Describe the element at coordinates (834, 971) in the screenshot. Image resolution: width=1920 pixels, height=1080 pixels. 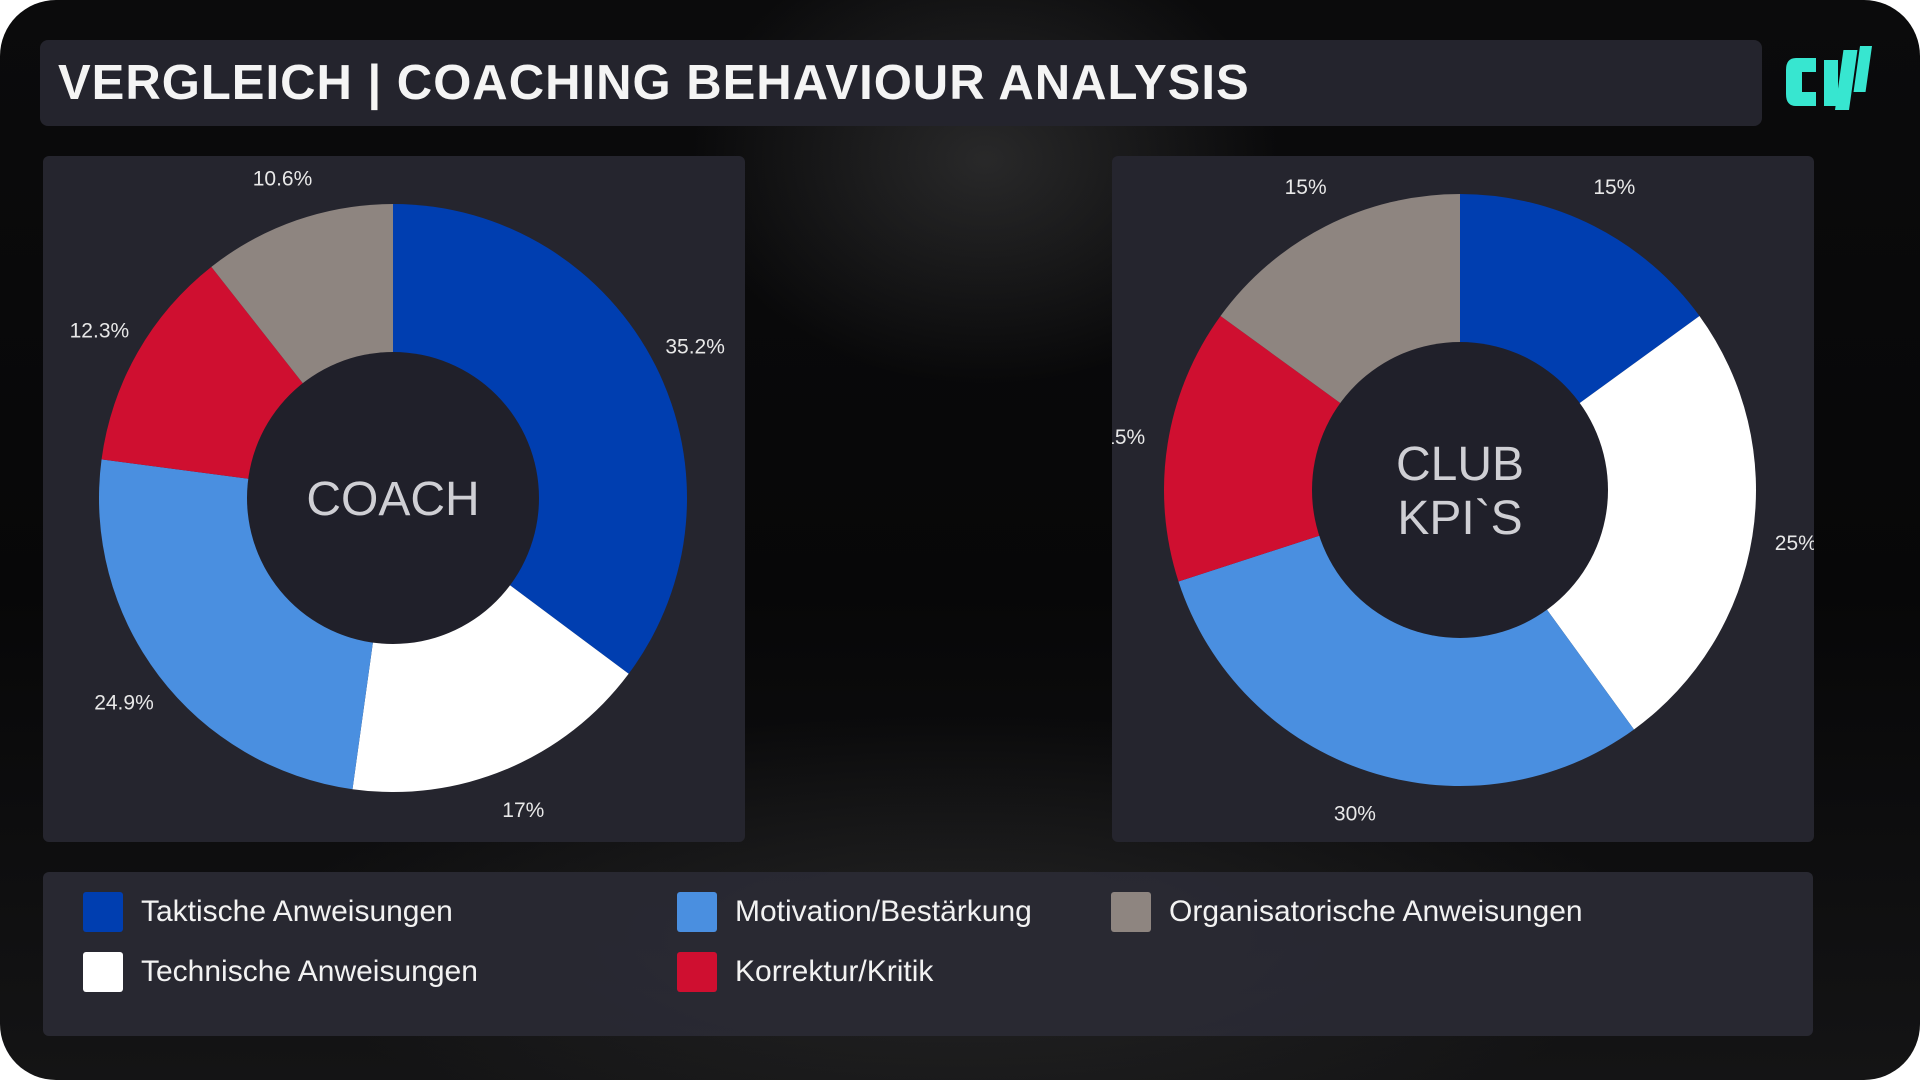
I see `legend-label-korrektur: Korrektur/Kritik` at that location.